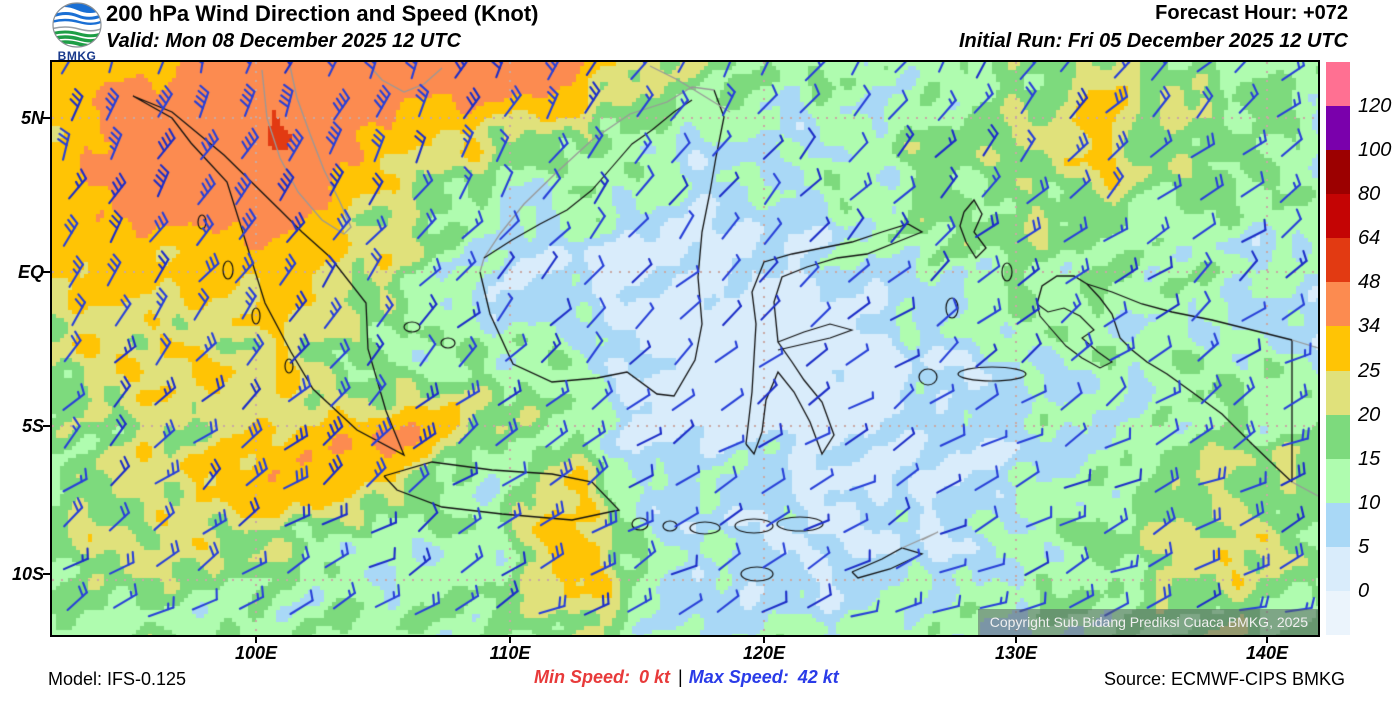 The height and width of the screenshot is (709, 1400). I want to click on lon-tick-140e, so click(1267, 639).